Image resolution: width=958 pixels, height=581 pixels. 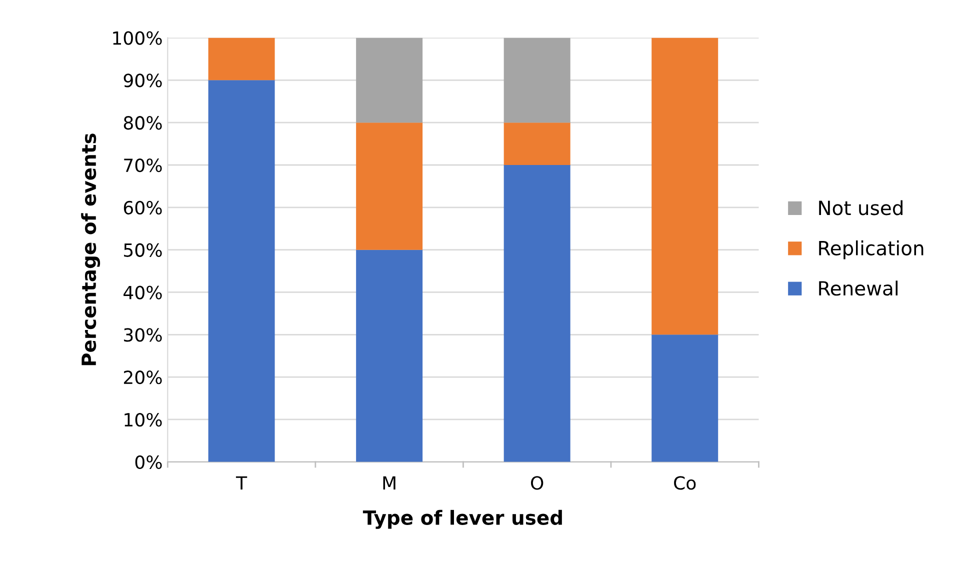 What do you see at coordinates (242, 483) in the screenshot?
I see `x-tick-label: T` at bounding box center [242, 483].